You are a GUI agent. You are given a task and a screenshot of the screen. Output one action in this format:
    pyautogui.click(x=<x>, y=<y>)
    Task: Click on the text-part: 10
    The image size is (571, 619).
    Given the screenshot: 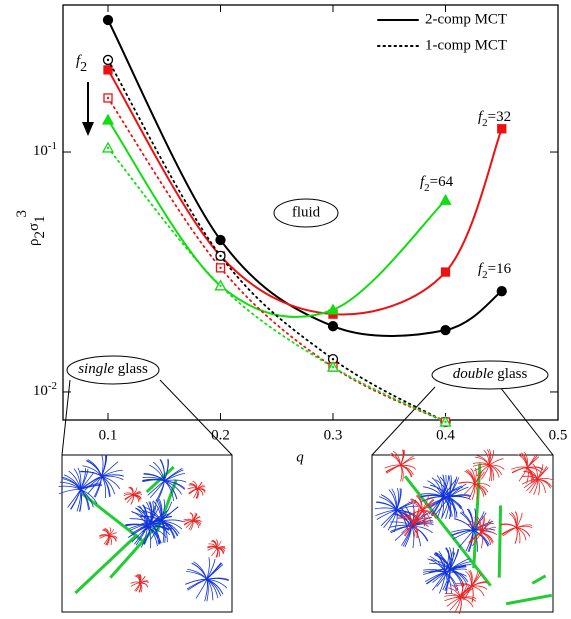 What is the action you would take?
    pyautogui.click(x=40, y=151)
    